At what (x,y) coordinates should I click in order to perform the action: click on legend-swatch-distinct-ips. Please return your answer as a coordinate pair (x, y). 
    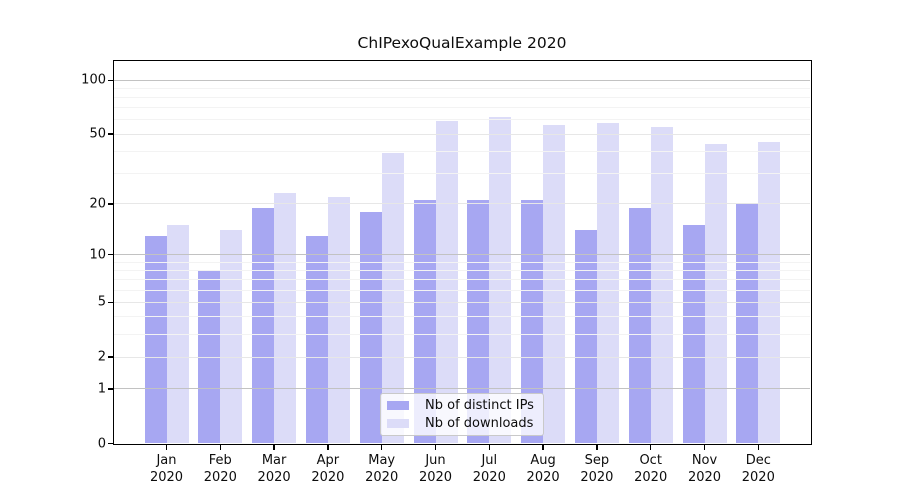
    Looking at the image, I should click on (398, 405).